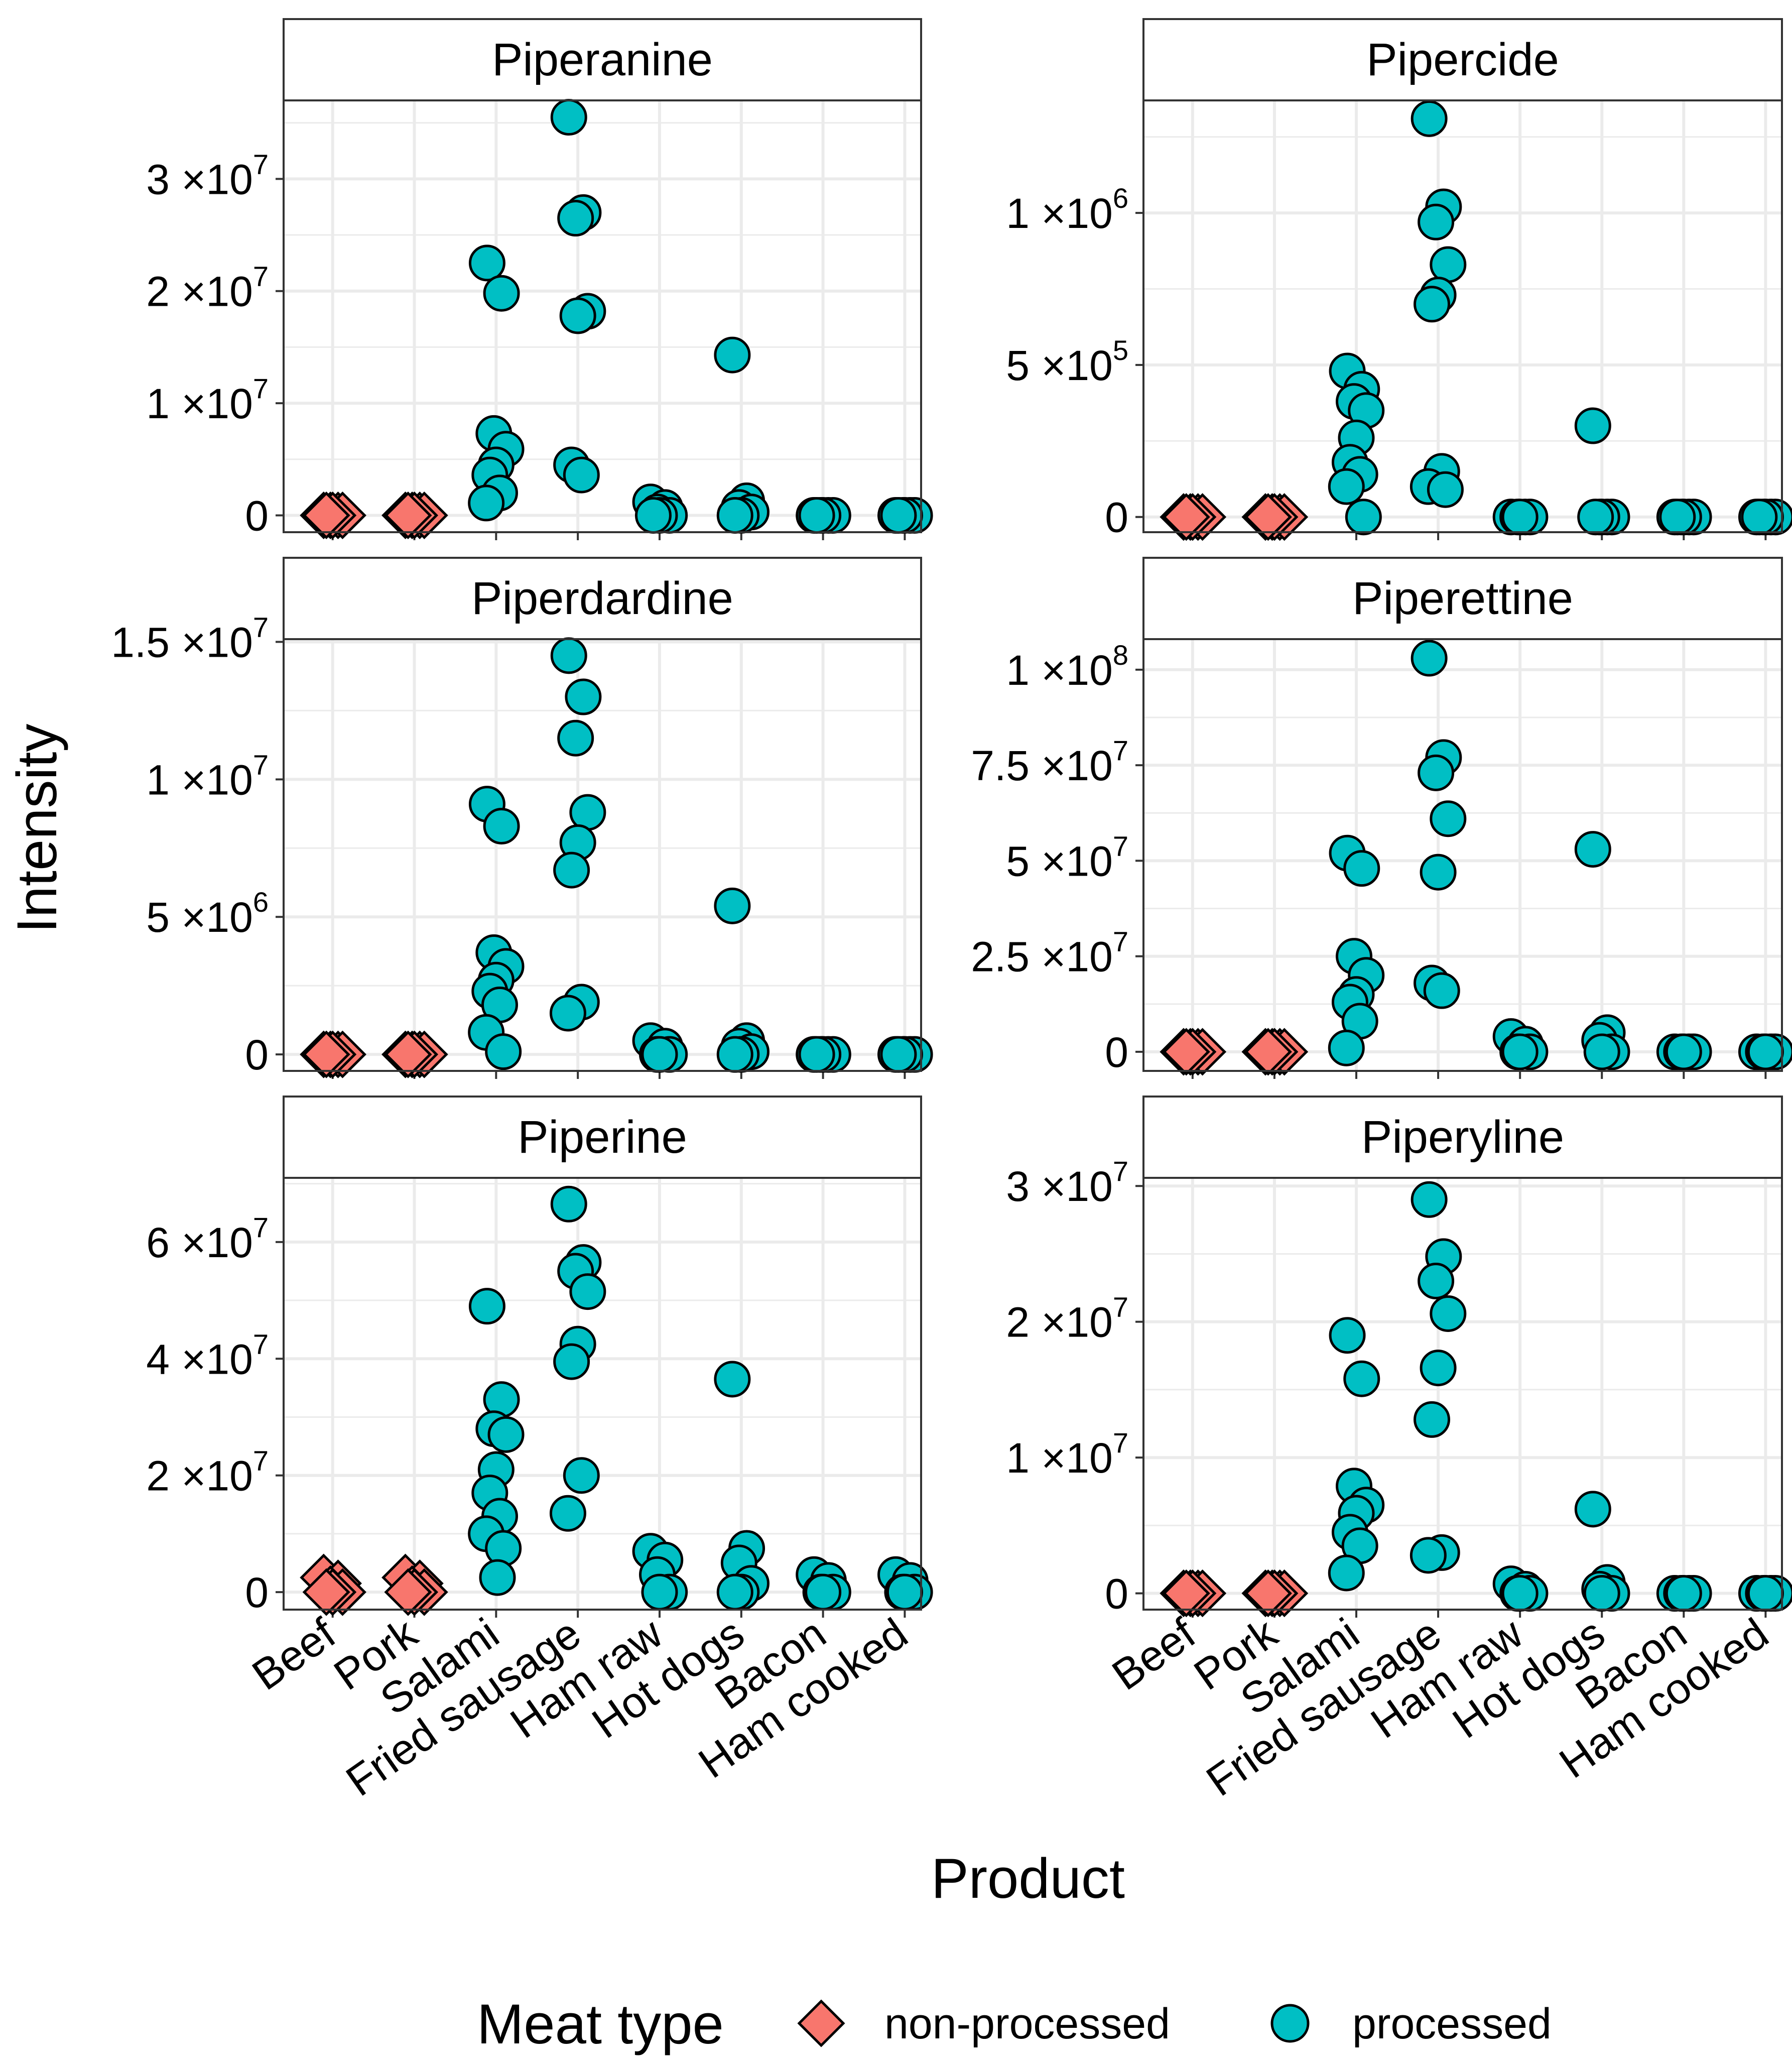 This screenshot has width=1792, height=2066. I want to click on strip-title: Piperine, so click(602, 1137).